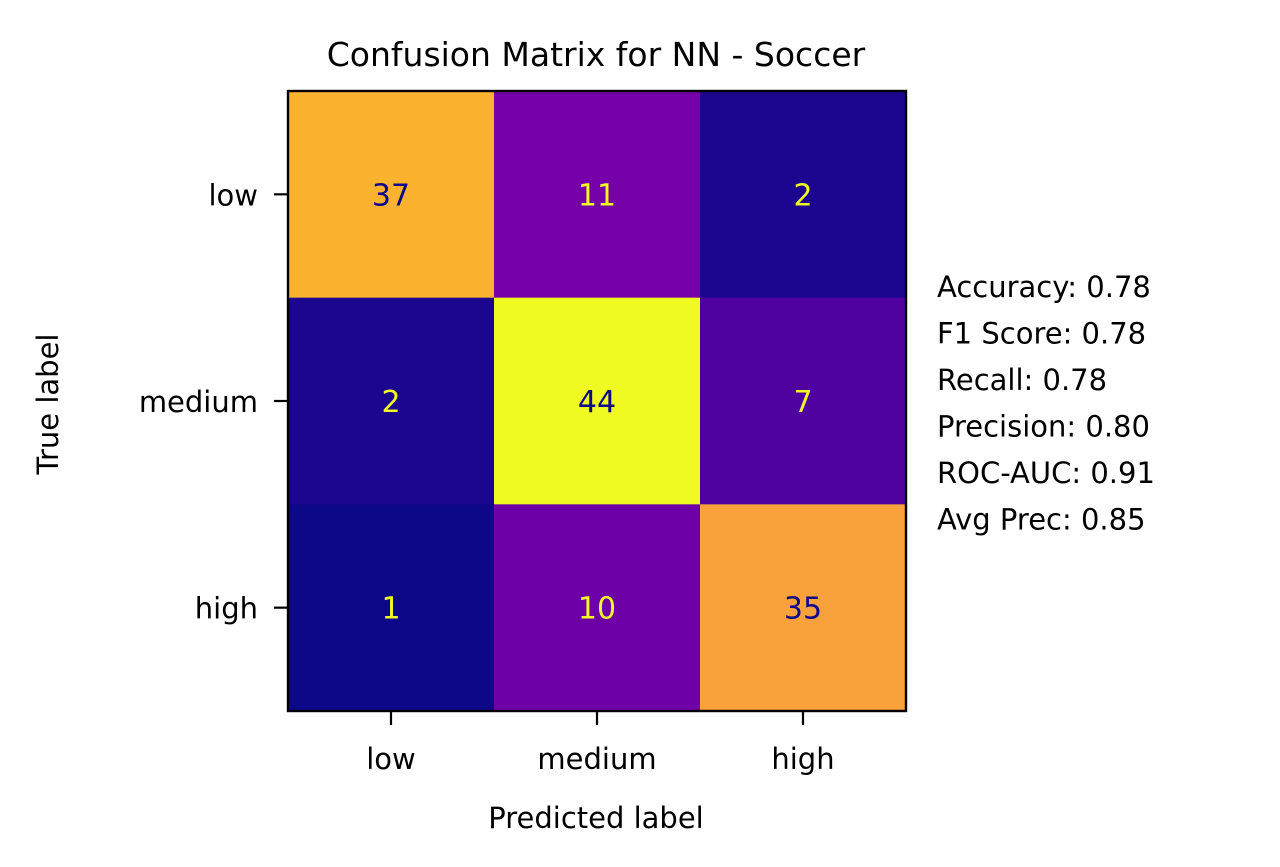  I want to click on y-axis-ticks: low medium high, so click(213, 402).